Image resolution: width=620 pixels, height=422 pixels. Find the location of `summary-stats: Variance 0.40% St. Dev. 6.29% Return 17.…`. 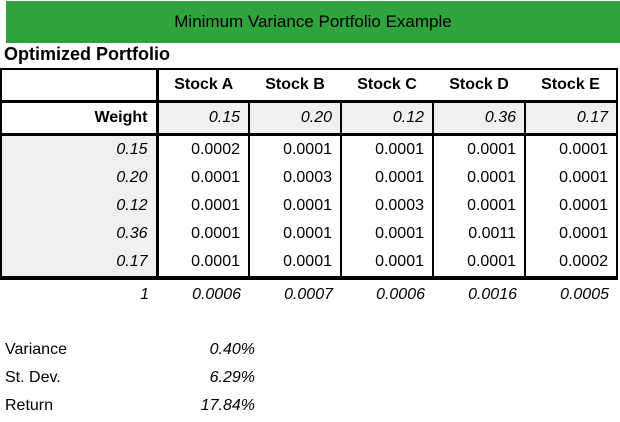

summary-stats: Variance 0.40% St. Dev. 6.29% Return 17.… is located at coordinates (130, 378).